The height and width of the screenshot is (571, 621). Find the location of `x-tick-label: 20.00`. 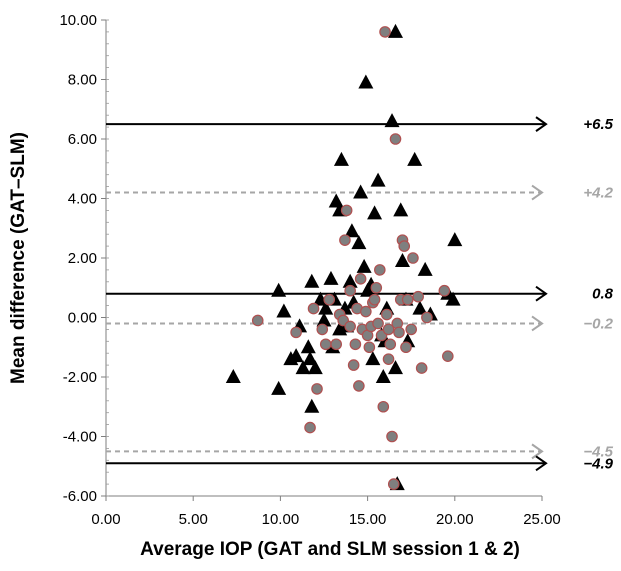

x-tick-label: 20.00 is located at coordinates (455, 519).